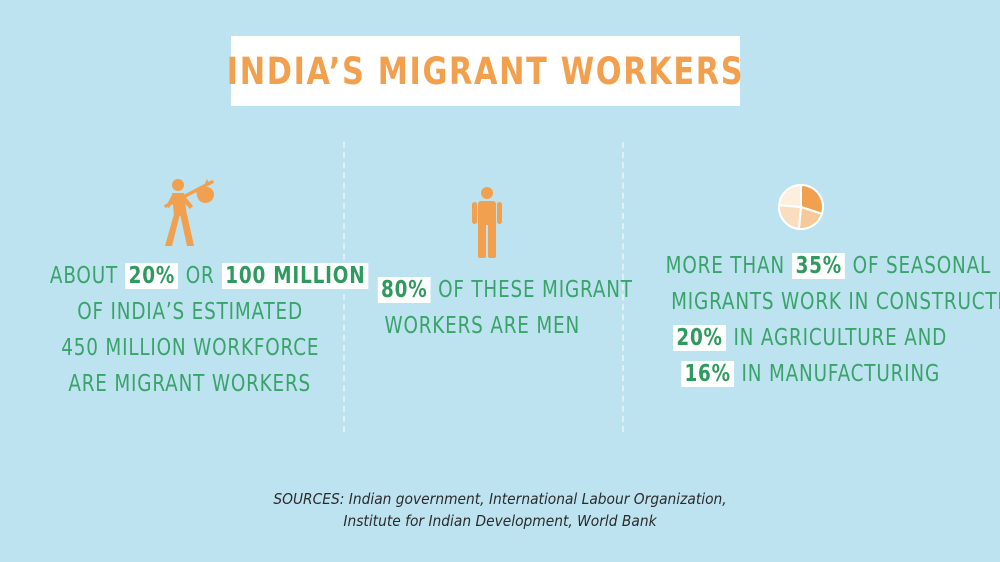  I want to click on highlight-100-million: 100 MILLION, so click(295, 276).